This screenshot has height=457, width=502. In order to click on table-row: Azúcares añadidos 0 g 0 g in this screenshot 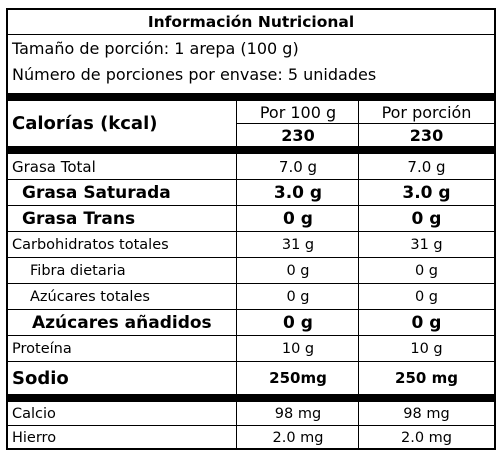, I will do `click(251, 322)`.